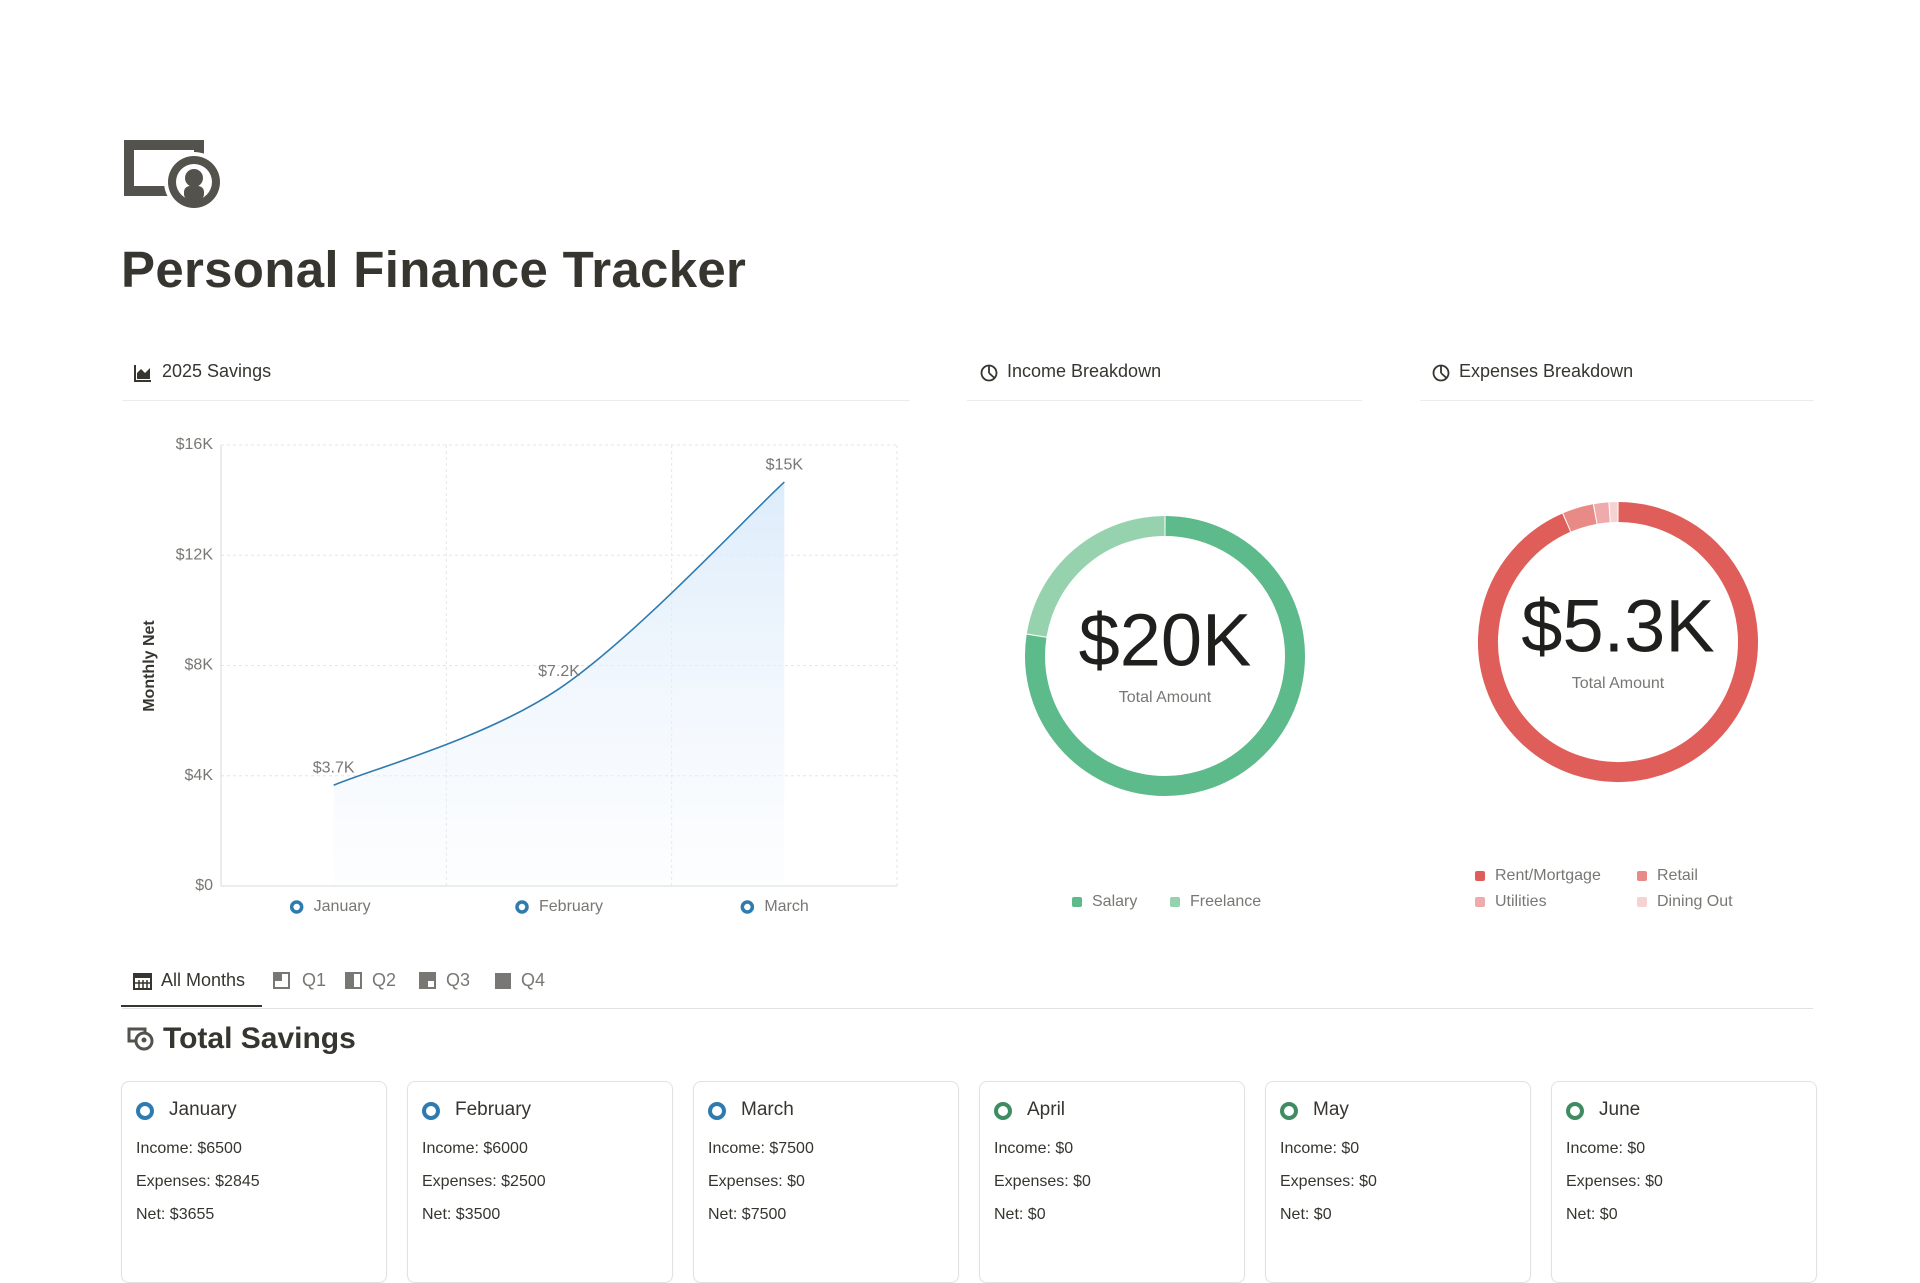 The width and height of the screenshot is (1920, 1283). What do you see at coordinates (1521, 901) in the screenshot?
I see `legend-label: Utilities` at bounding box center [1521, 901].